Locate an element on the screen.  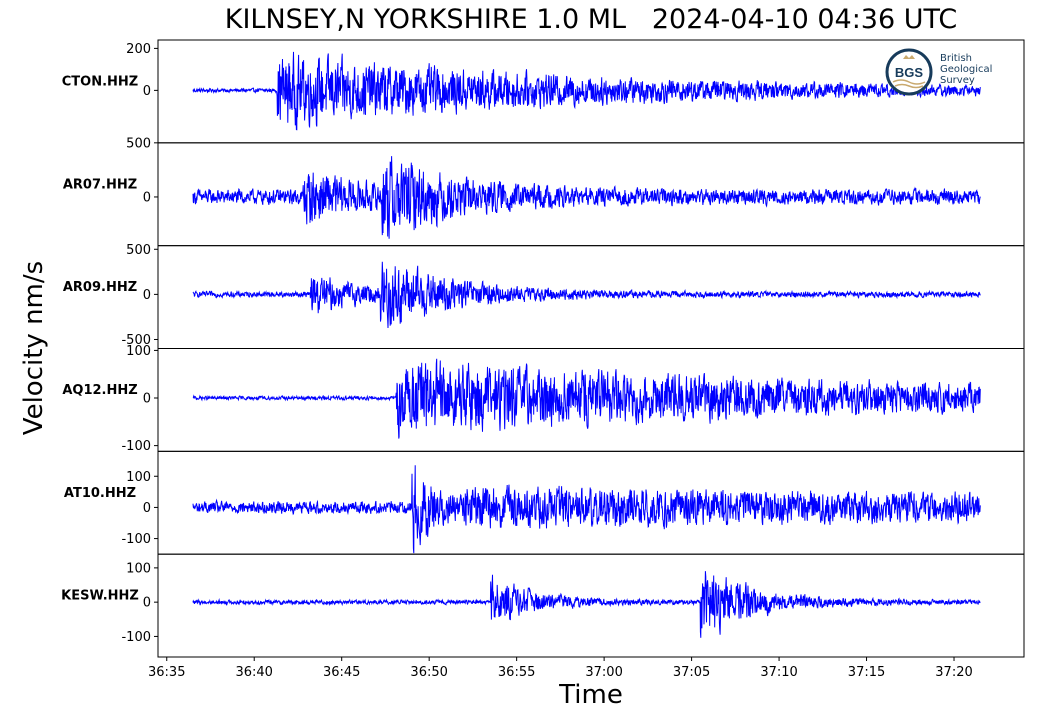
waveform-aq12-hhz is located at coordinates (586, 398).